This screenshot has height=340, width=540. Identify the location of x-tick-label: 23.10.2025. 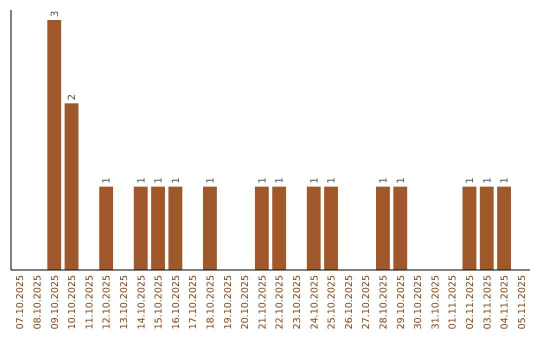
(297, 302).